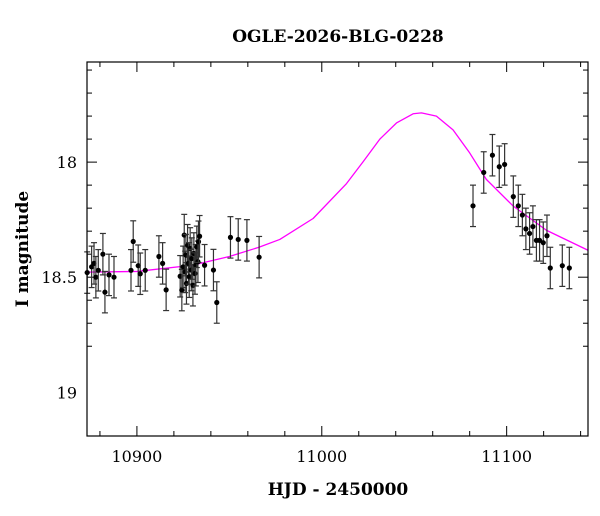 The image size is (600, 516). What do you see at coordinates (67, 162) in the screenshot?
I see `y-tick-label: 18` at bounding box center [67, 162].